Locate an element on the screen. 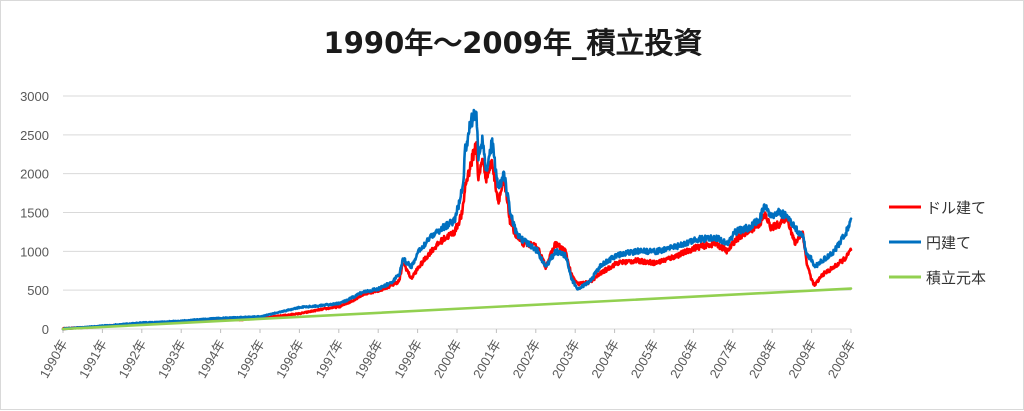 The width and height of the screenshot is (1024, 411). legend-label: 円建て is located at coordinates (948, 243).